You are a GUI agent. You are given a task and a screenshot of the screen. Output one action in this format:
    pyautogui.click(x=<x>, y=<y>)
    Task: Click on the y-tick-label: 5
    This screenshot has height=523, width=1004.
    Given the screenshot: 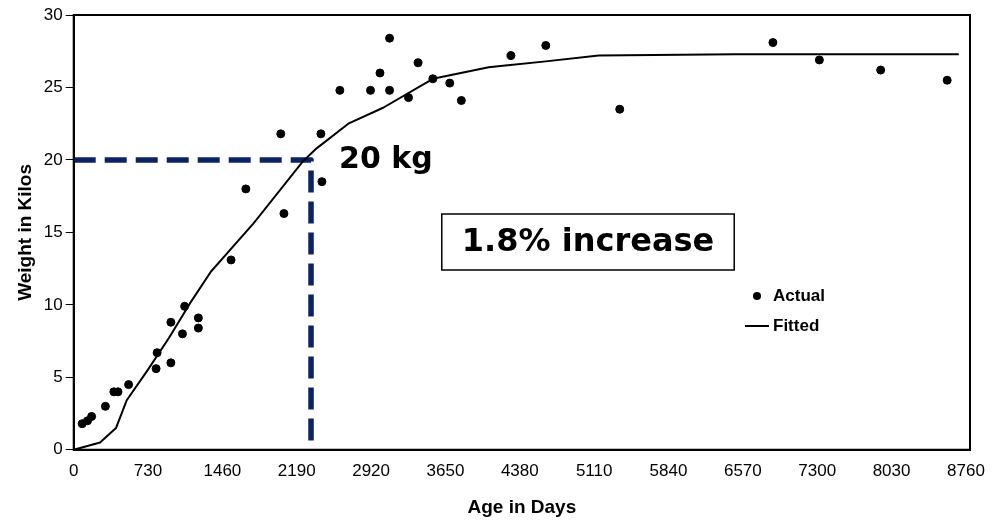 What is the action you would take?
    pyautogui.click(x=58, y=377)
    